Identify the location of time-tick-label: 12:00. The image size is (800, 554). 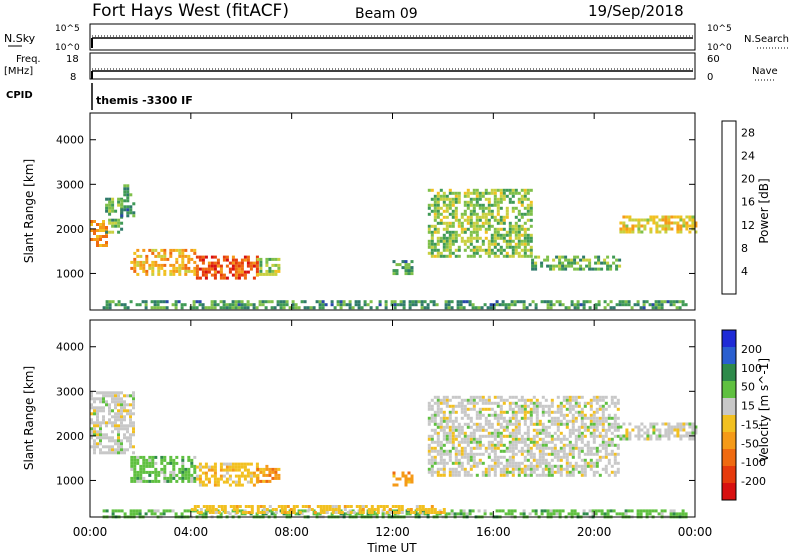
(392, 532).